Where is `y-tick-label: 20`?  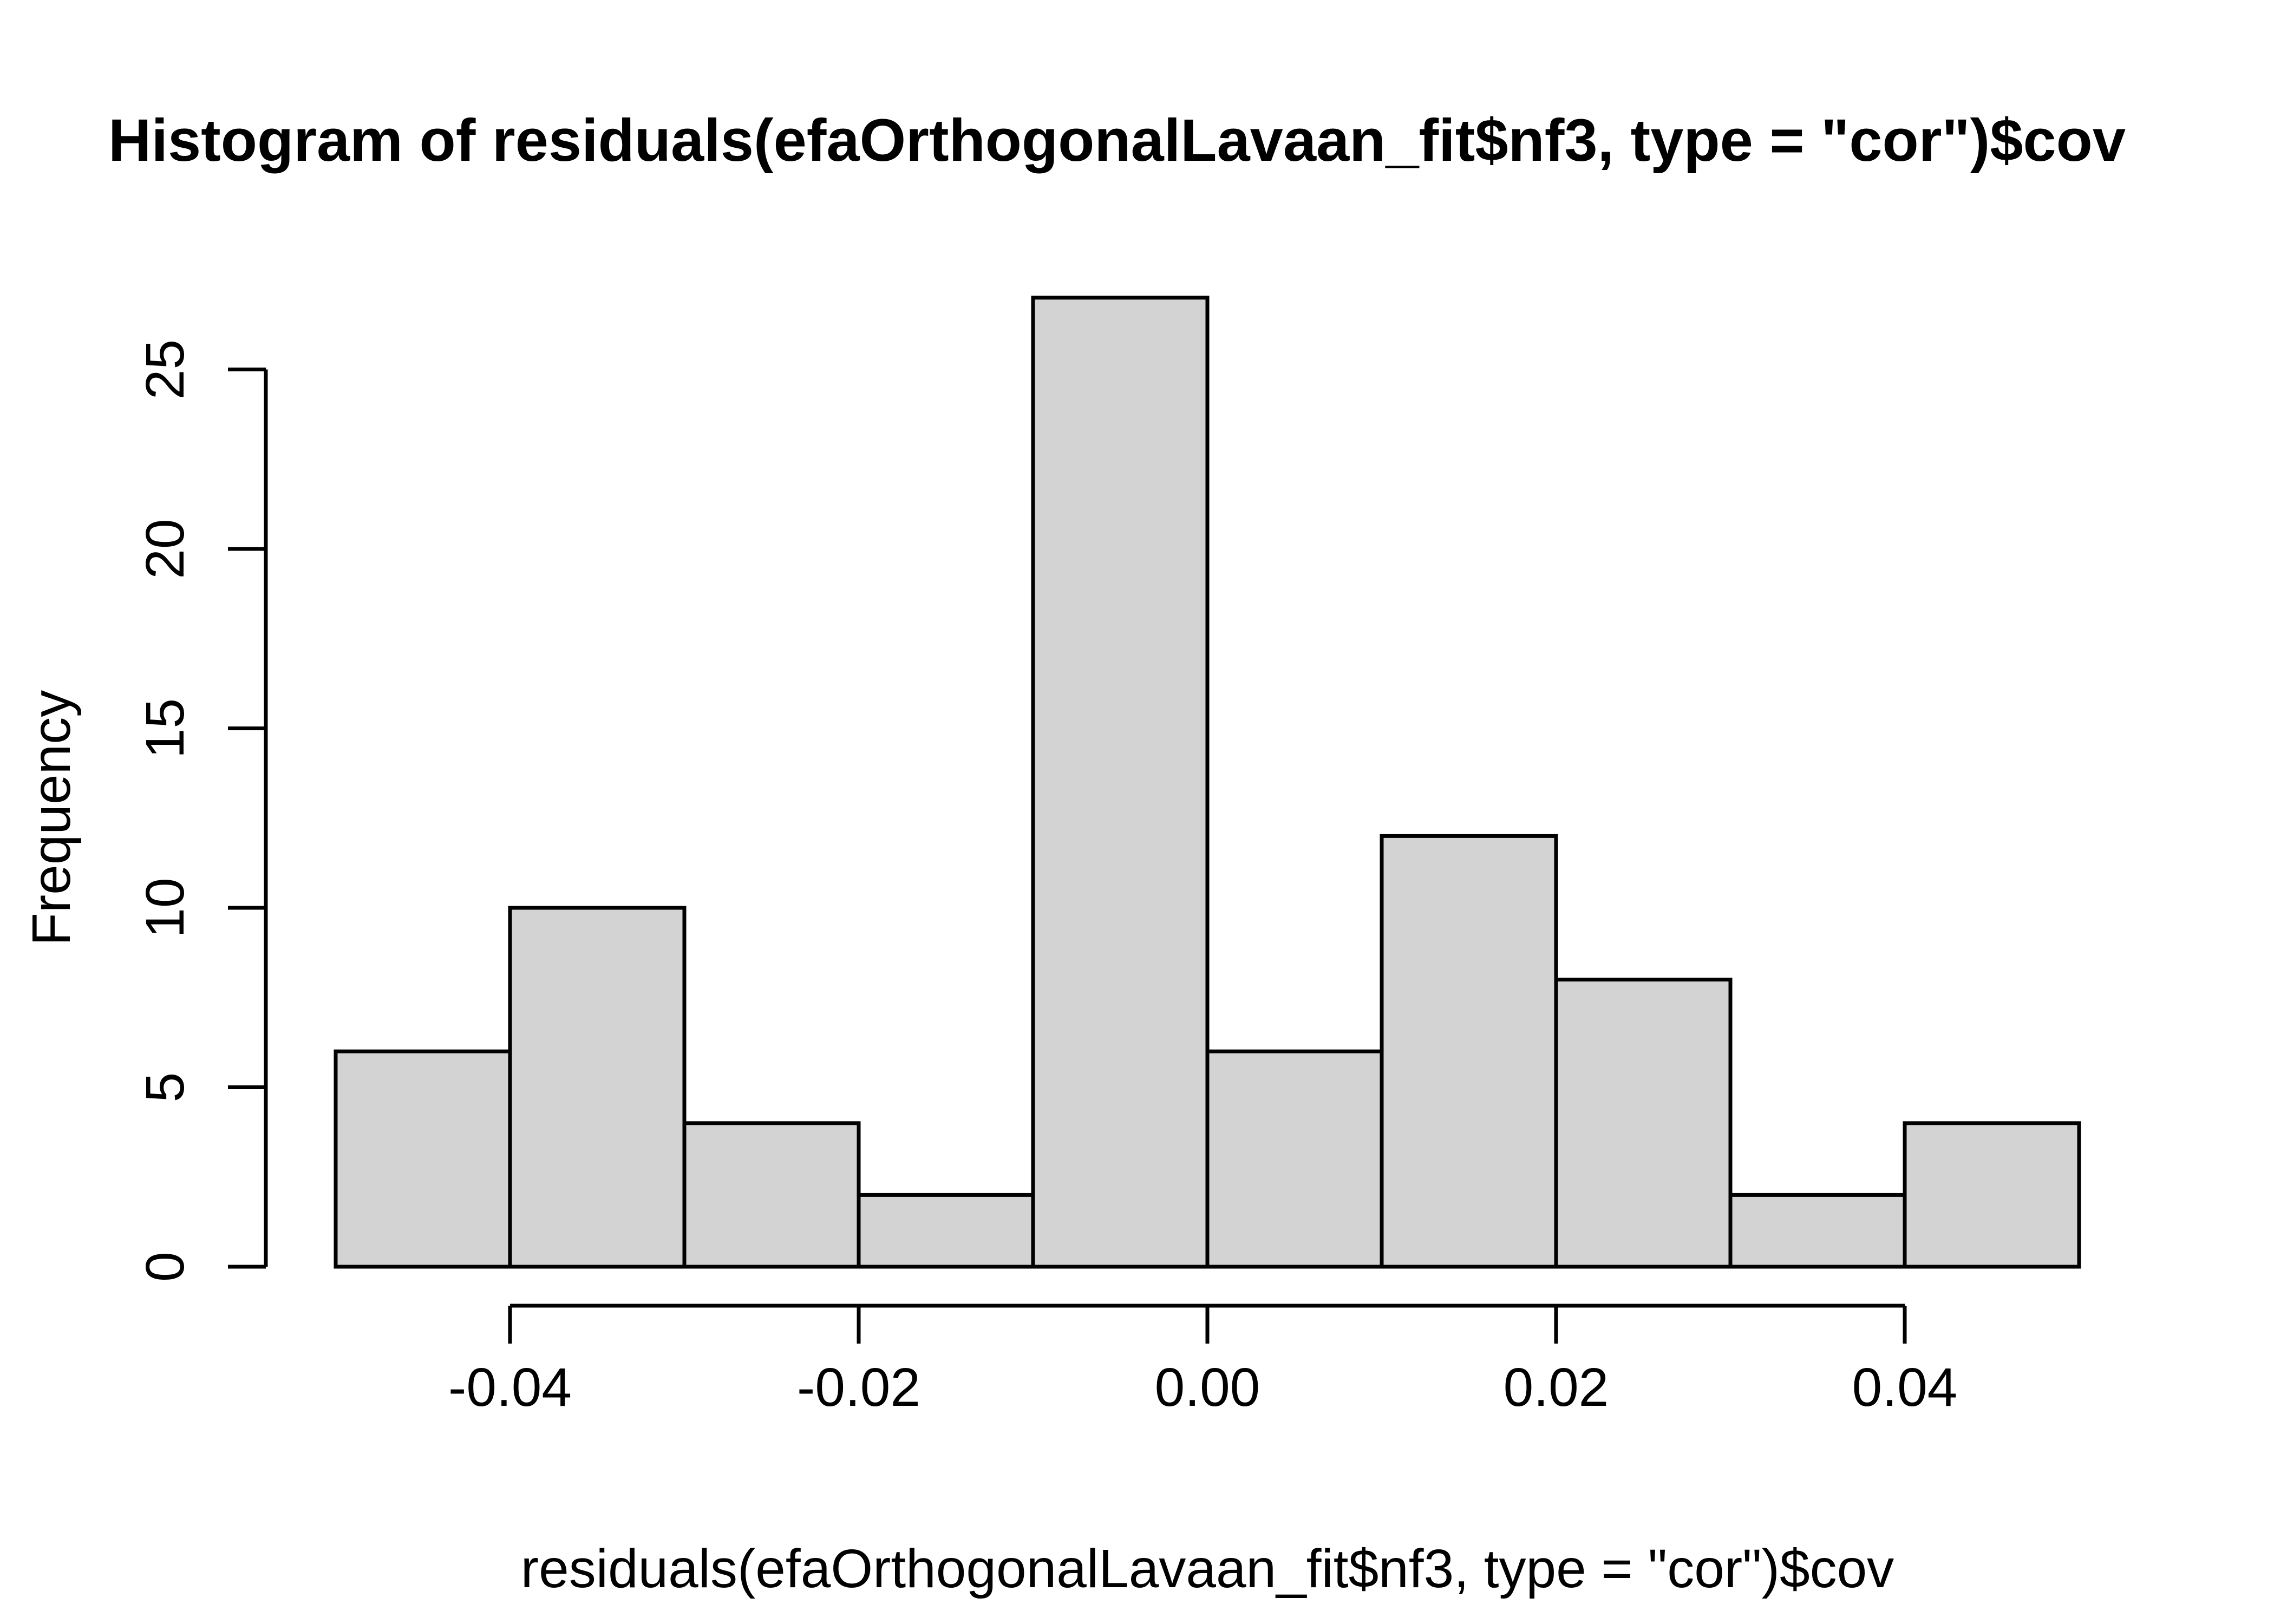
y-tick-label: 20 is located at coordinates (165, 549).